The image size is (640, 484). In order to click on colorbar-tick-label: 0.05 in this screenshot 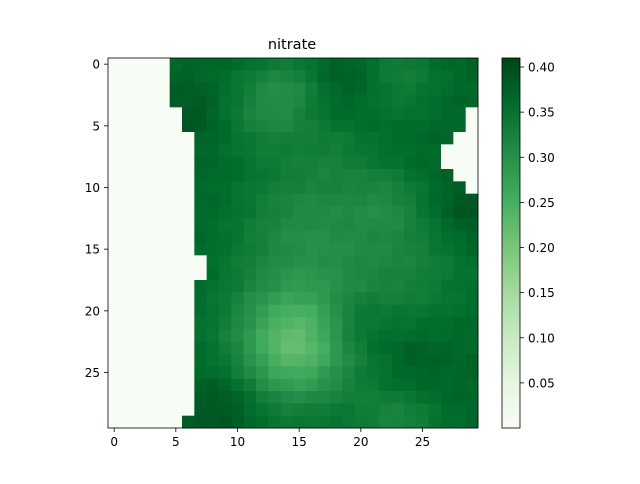, I will do `click(541, 383)`.